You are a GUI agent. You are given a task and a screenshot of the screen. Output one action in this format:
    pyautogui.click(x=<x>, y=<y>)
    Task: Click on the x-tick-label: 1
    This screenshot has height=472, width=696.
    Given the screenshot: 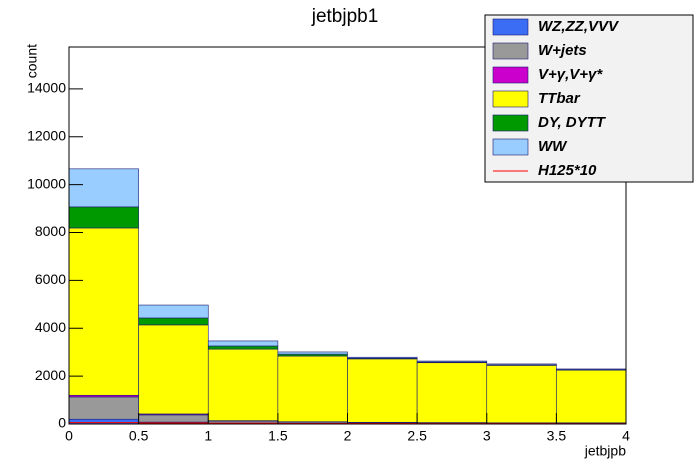 What is the action you would take?
    pyautogui.click(x=208, y=436)
    